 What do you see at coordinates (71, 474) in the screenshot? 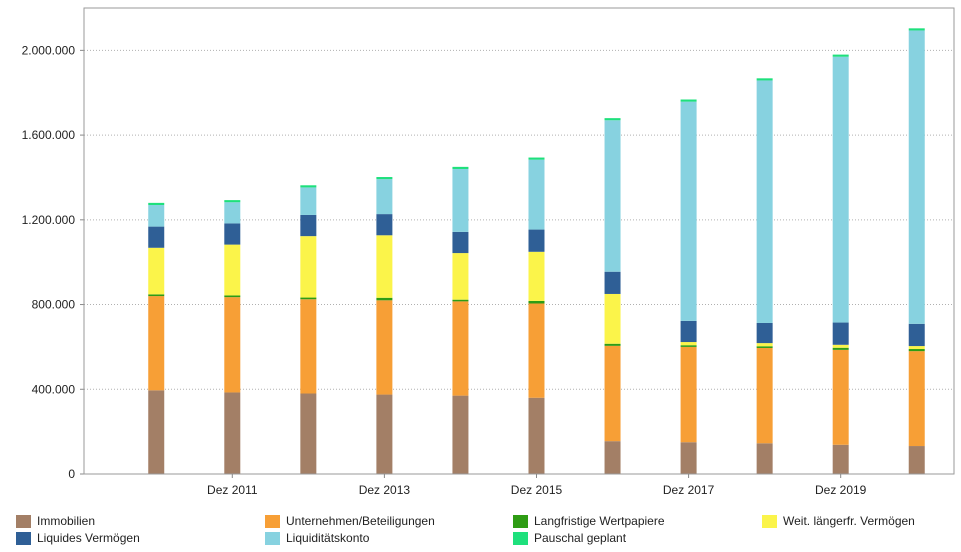
I see `y-tick-label: 0` at bounding box center [71, 474].